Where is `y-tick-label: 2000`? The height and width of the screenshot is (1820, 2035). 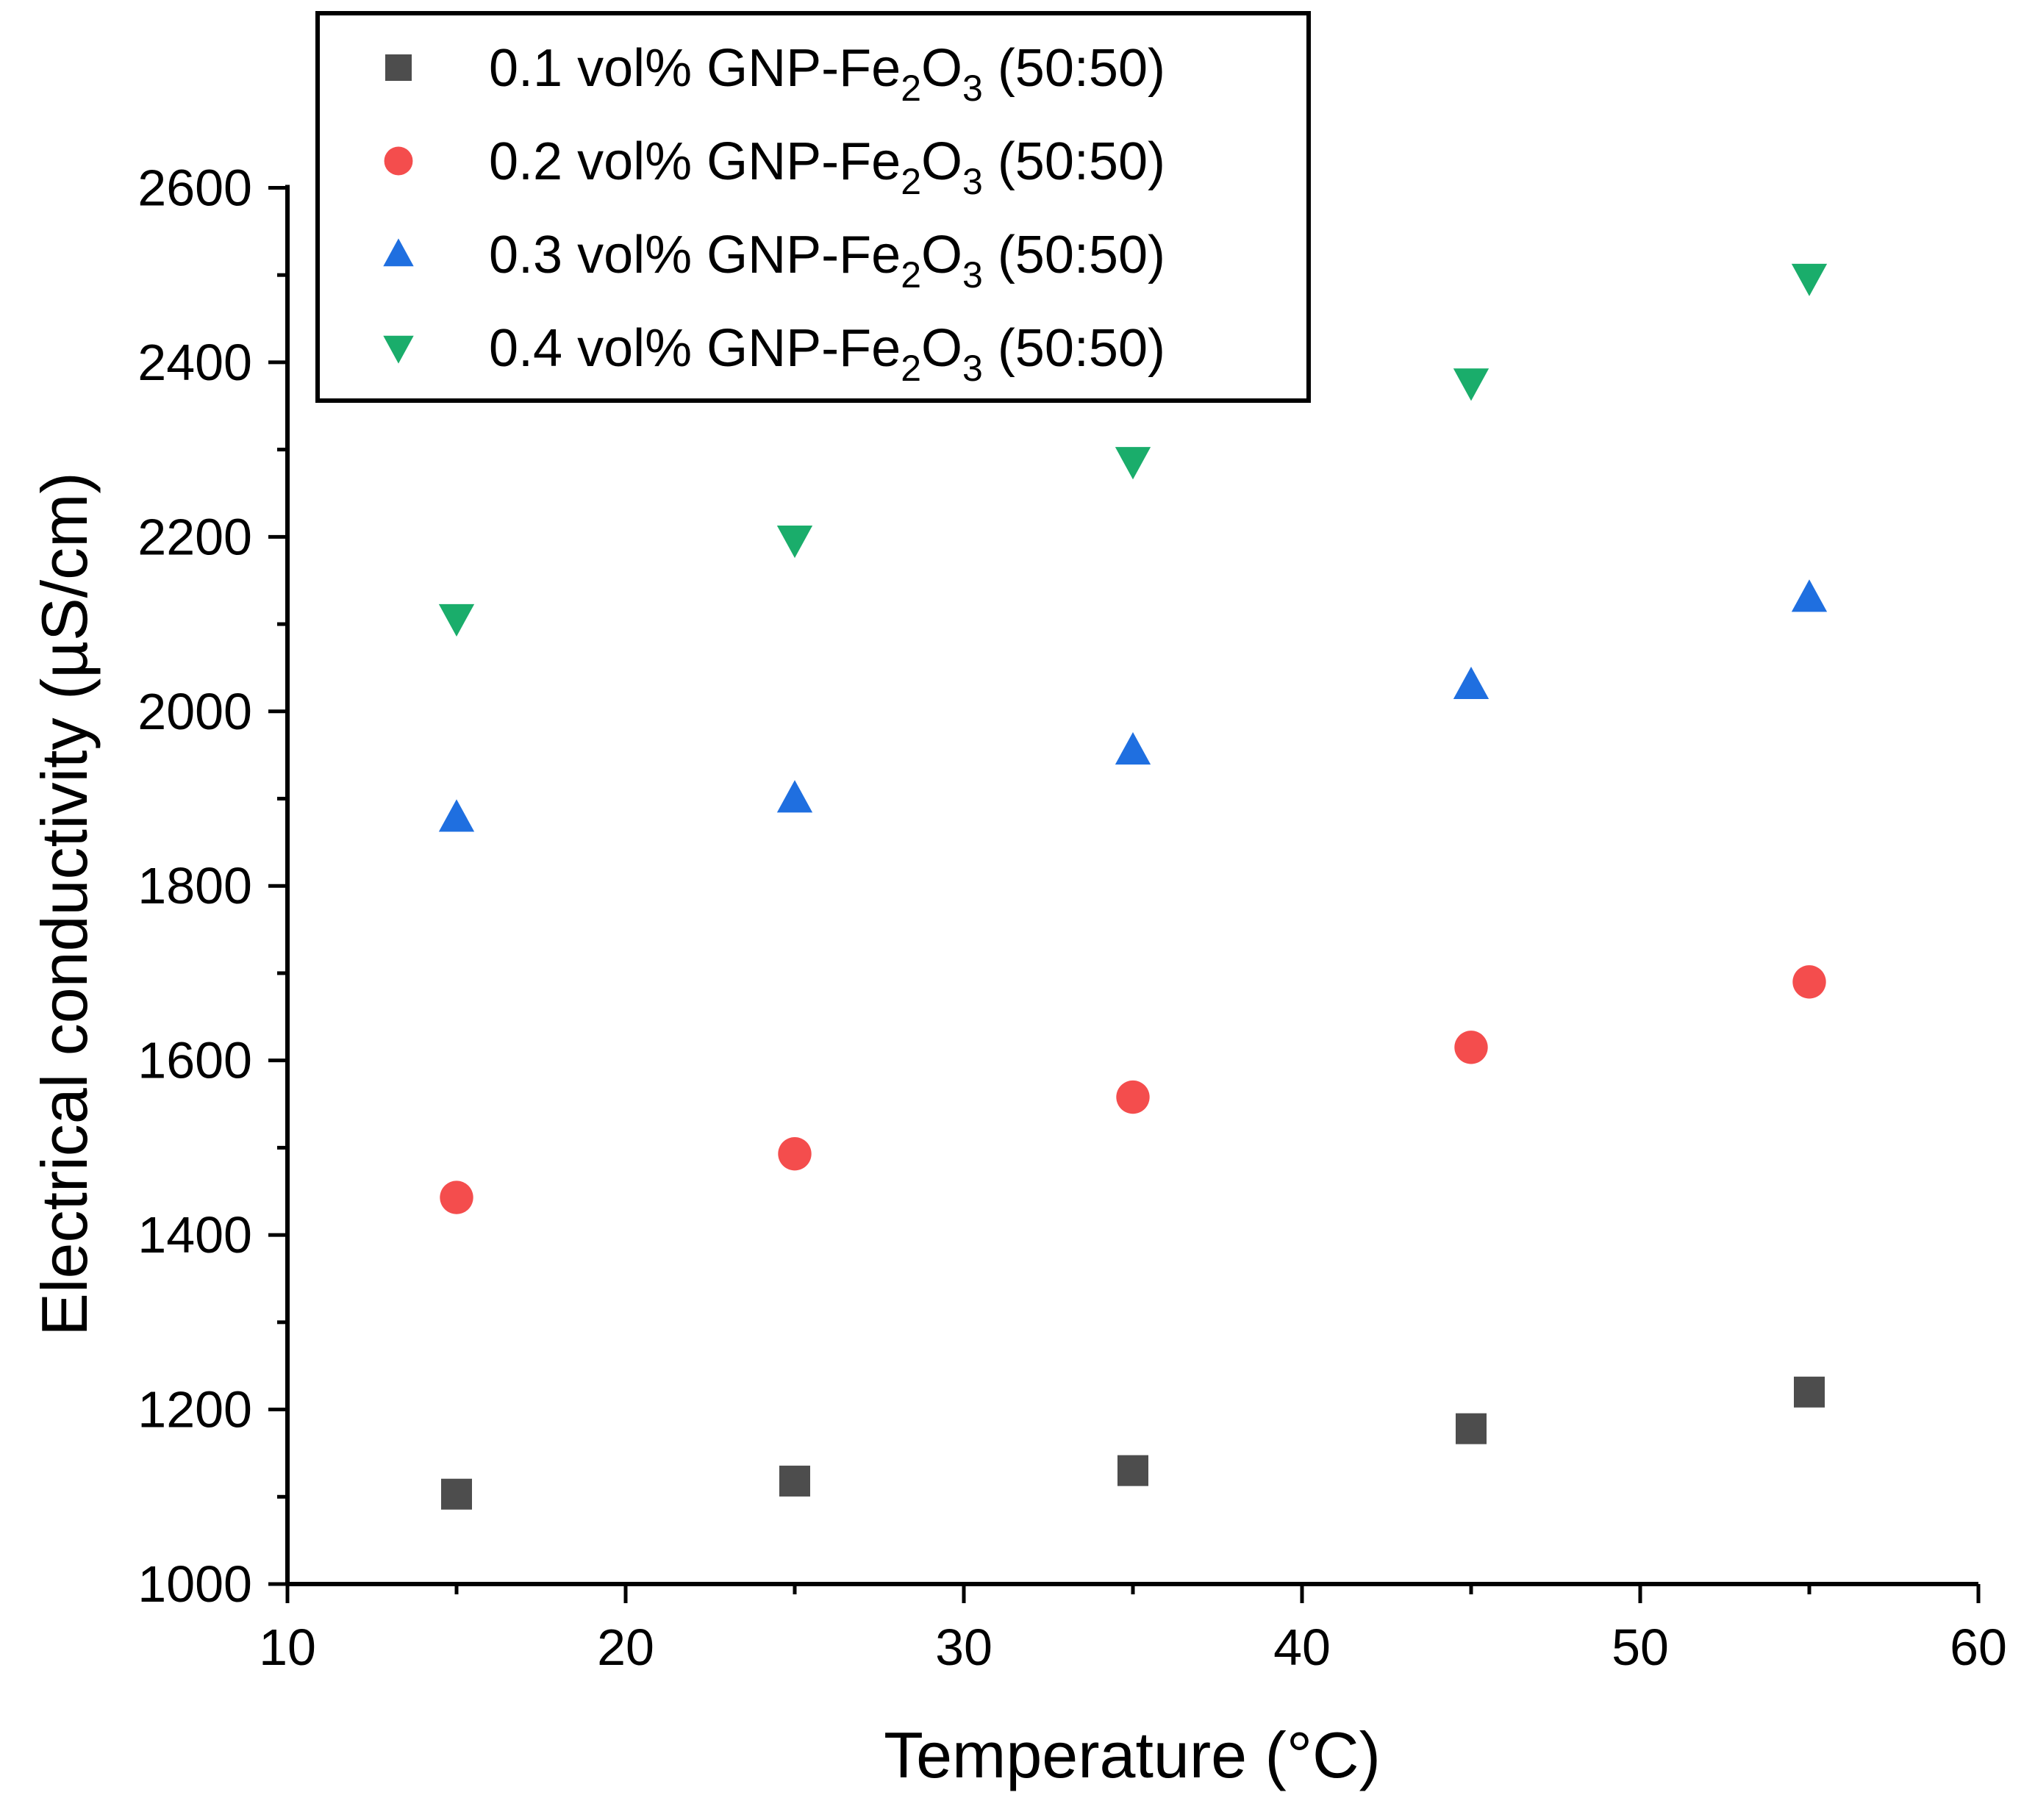
y-tick-label: 2000 is located at coordinates (195, 711).